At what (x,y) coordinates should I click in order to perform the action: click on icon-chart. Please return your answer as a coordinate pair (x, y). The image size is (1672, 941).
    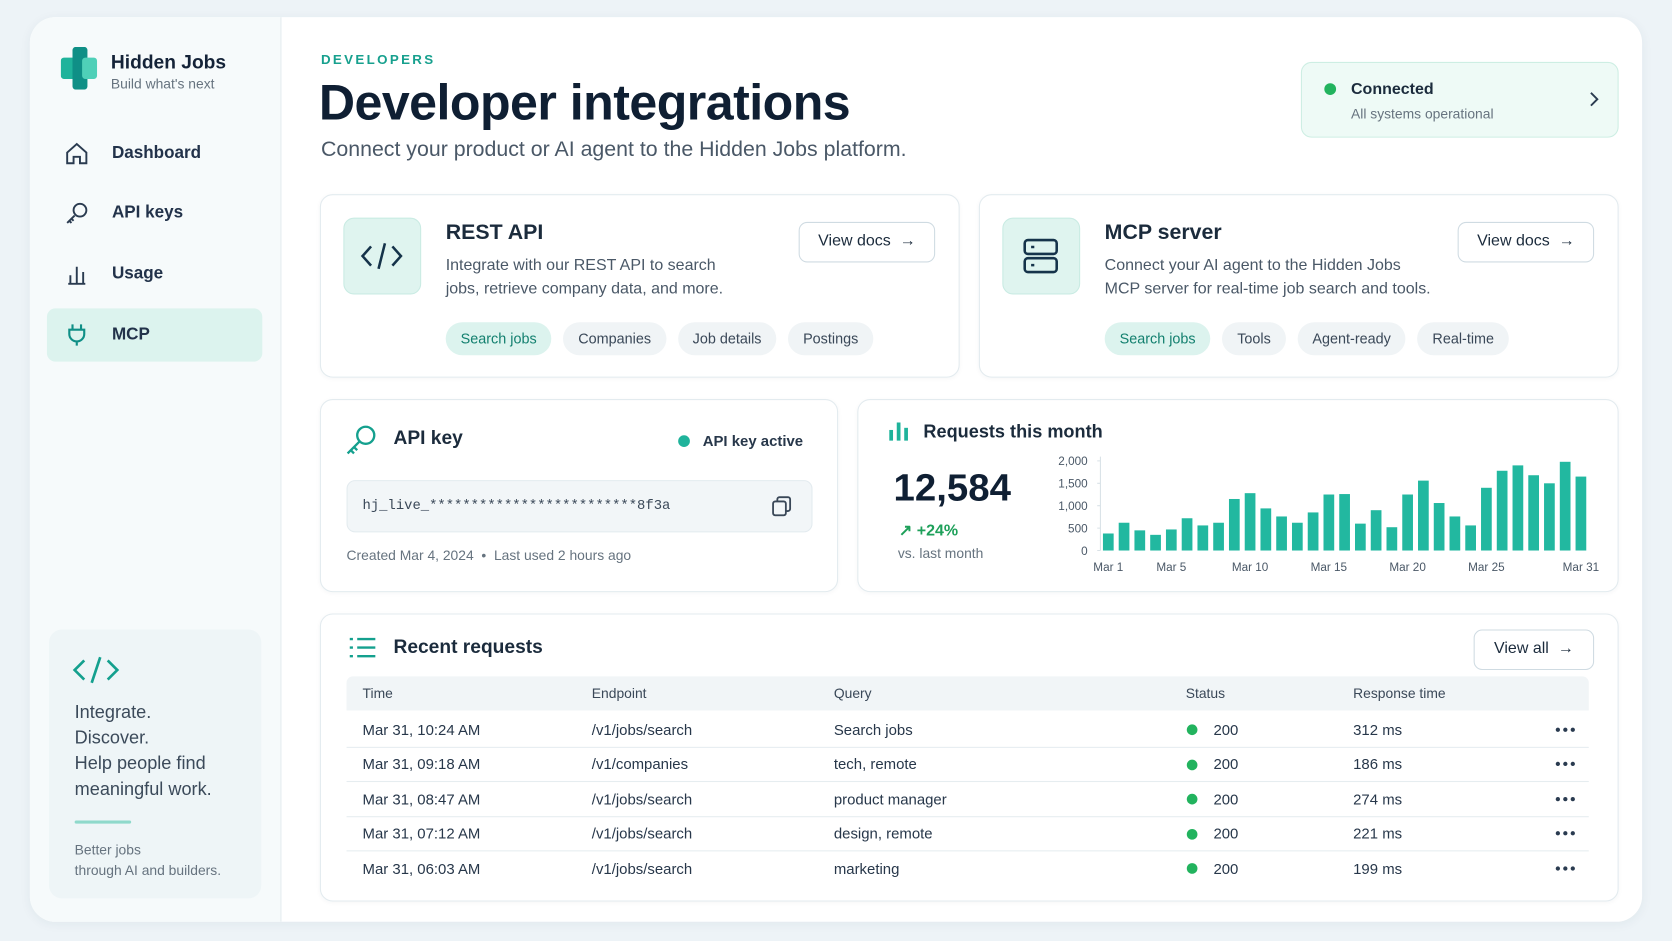
    Looking at the image, I should click on (898, 431).